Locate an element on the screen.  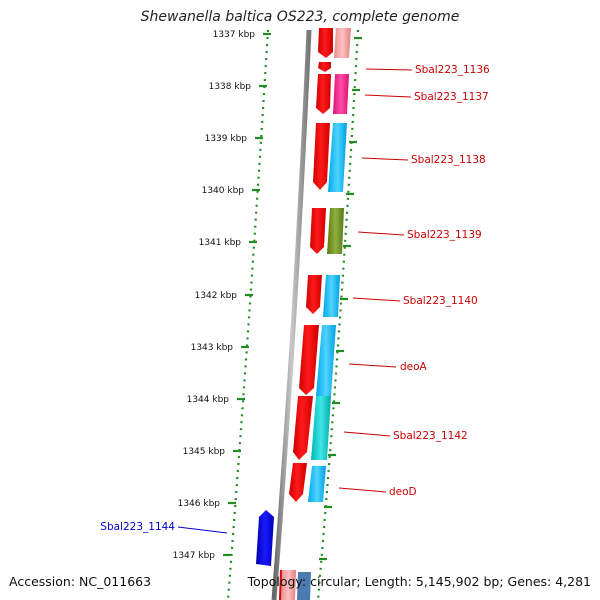
category-block-bottom-blue is located at coordinates (304, 586).